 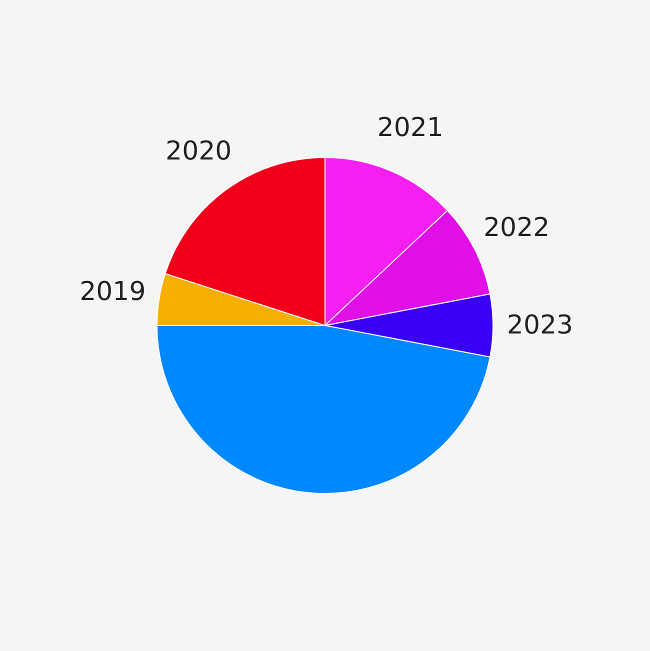 What do you see at coordinates (113, 291) in the screenshot?
I see `slice-label: 2019` at bounding box center [113, 291].